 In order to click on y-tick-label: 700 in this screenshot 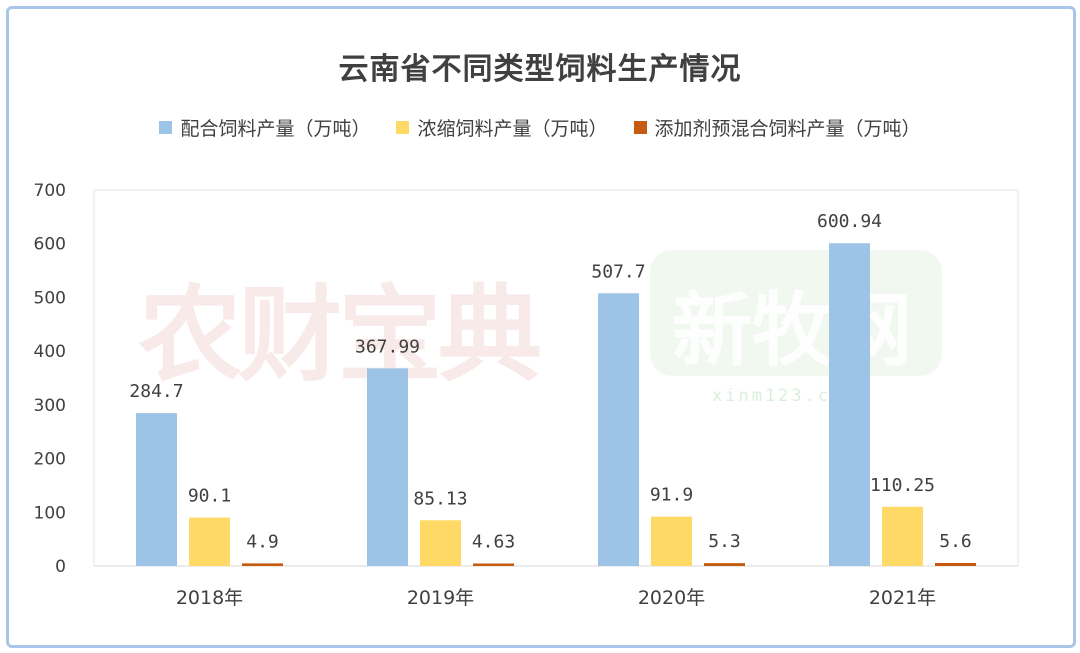, I will do `click(50, 191)`.